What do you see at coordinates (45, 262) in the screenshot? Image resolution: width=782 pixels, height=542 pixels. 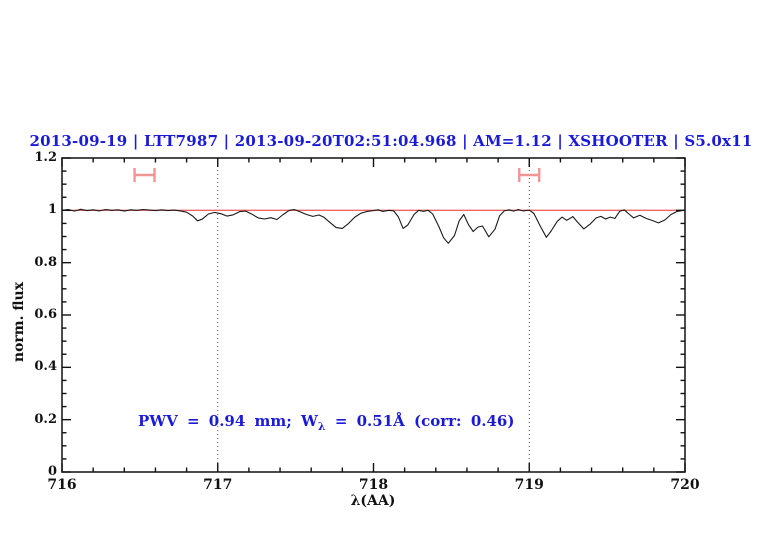 I see `y-tick-label: 0.8` at bounding box center [45, 262].